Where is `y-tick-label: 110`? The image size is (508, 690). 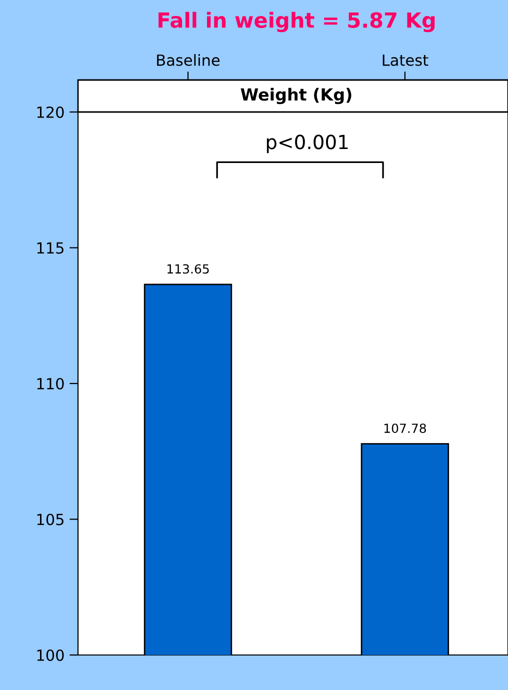 y-tick-label: 110 is located at coordinates (50, 384).